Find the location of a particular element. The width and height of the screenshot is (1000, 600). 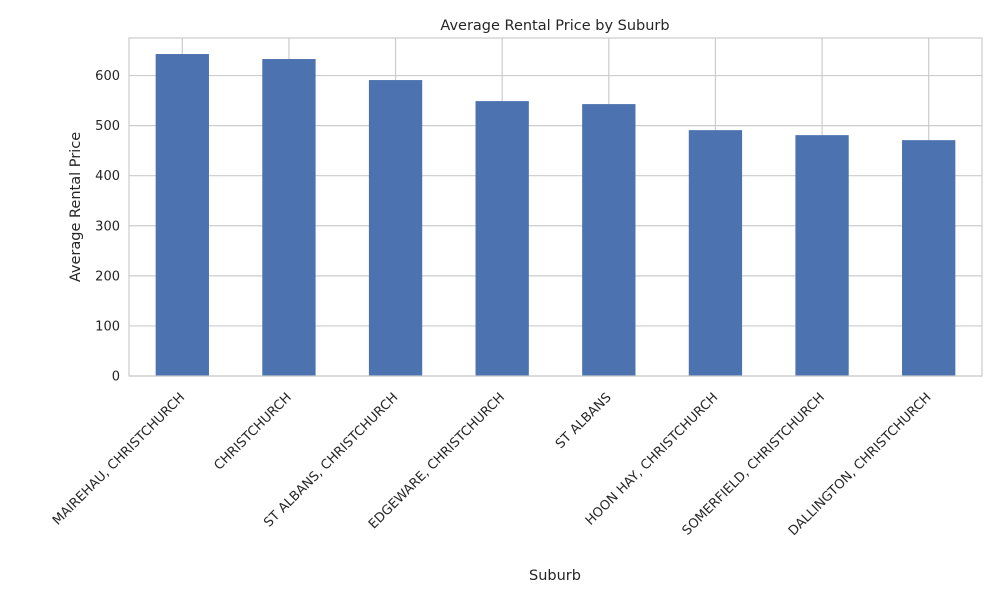

x-axis-label: Suburb is located at coordinates (555, 576).